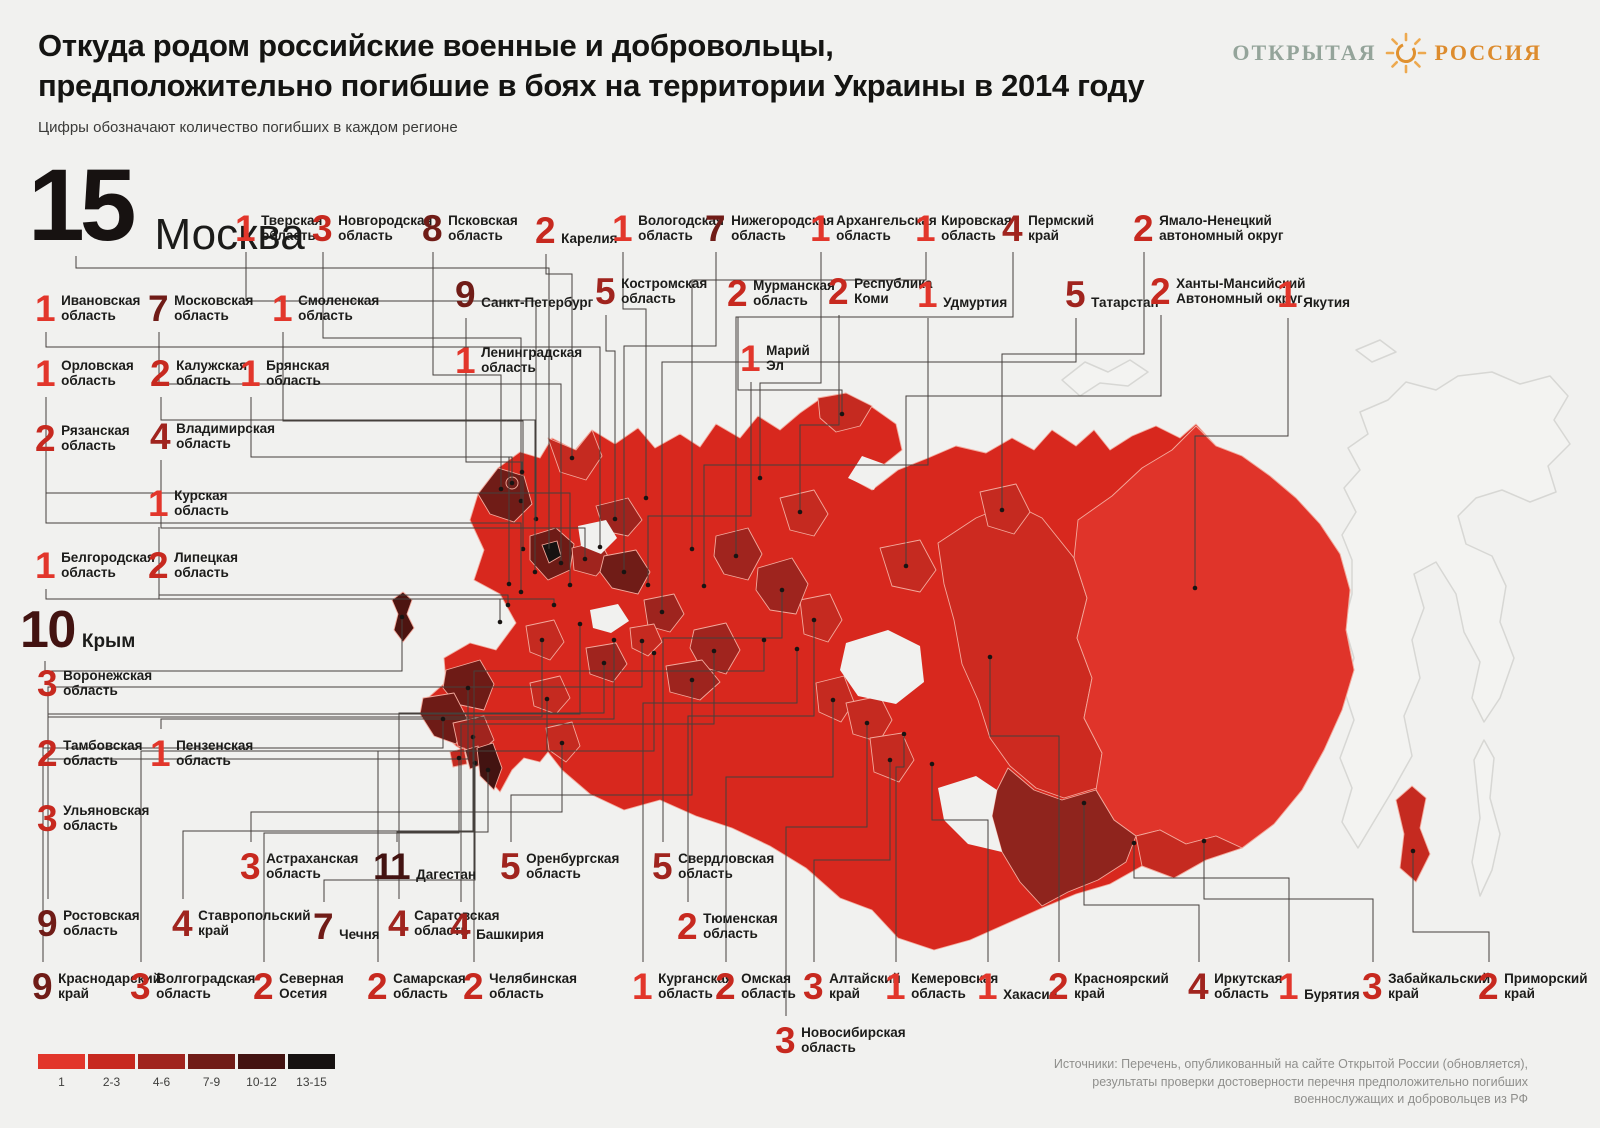 The height and width of the screenshot is (1128, 1600). I want to click on region-label: 4 Саратовская область, so click(444, 923).